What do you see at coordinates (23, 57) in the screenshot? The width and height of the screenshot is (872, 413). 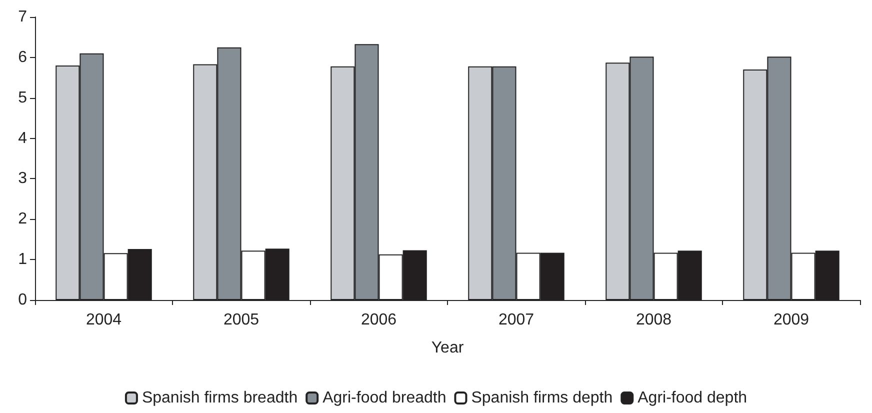 I see `y-tick-label: 6` at bounding box center [23, 57].